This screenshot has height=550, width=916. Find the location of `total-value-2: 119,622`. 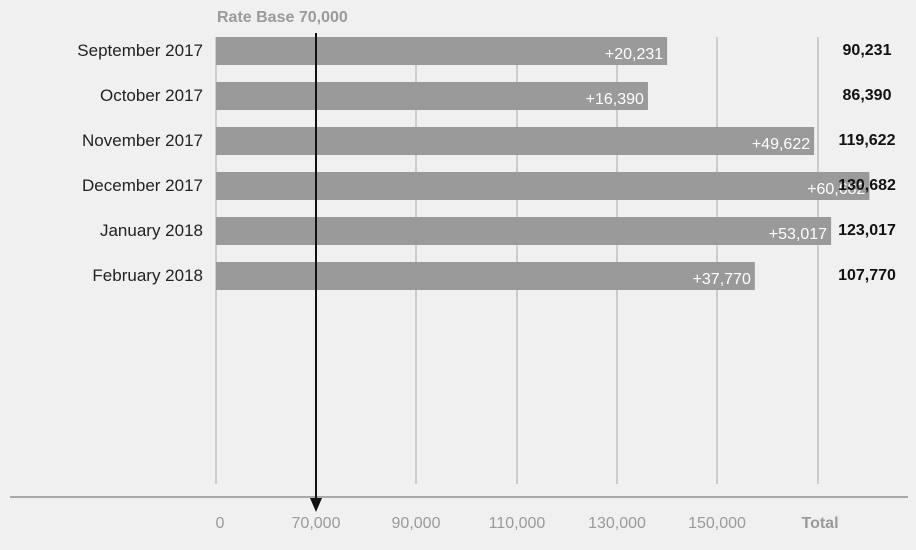

total-value-2: 119,622 is located at coordinates (867, 140).